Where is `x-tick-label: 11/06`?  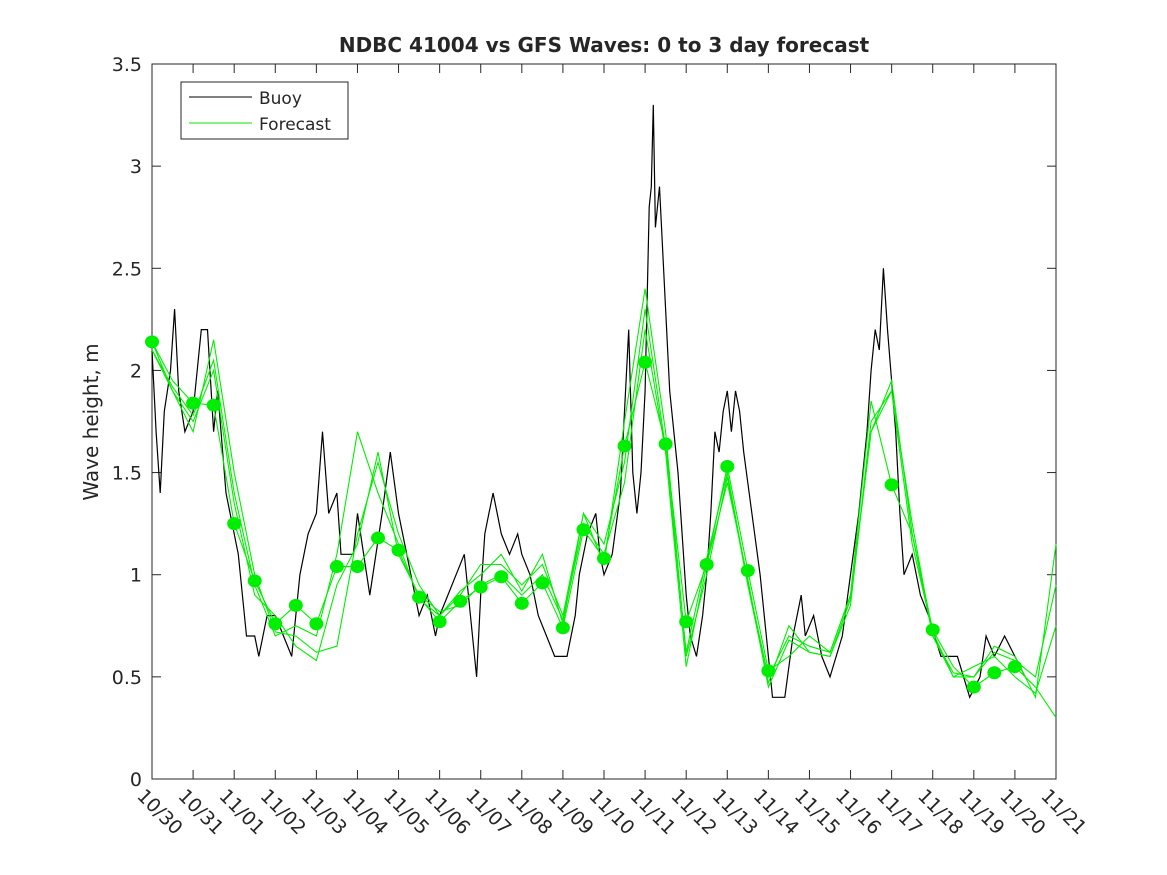
x-tick-label: 11/06 is located at coordinates (447, 812).